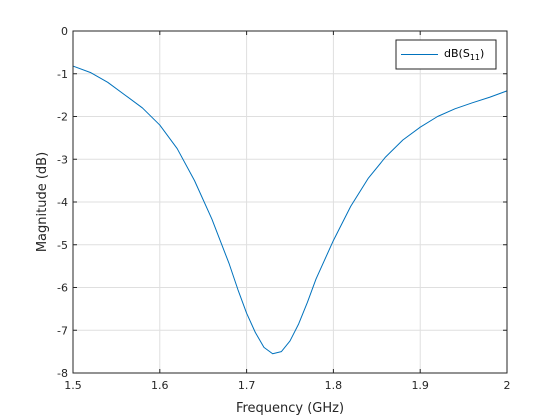 The image size is (560, 420). Describe the element at coordinates (42, 202) in the screenshot. I see `y-axis-label: Magnitude (dB)` at that location.